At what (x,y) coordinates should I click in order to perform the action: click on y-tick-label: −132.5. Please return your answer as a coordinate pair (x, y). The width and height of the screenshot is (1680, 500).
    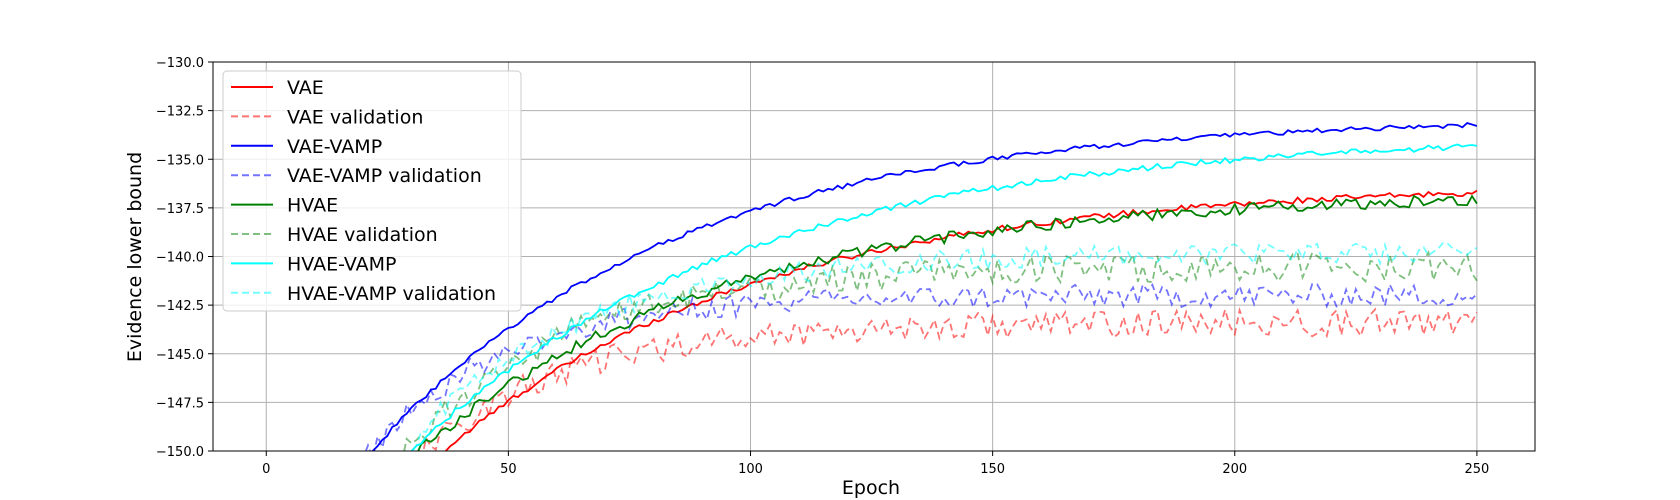
    Looking at the image, I should click on (180, 112).